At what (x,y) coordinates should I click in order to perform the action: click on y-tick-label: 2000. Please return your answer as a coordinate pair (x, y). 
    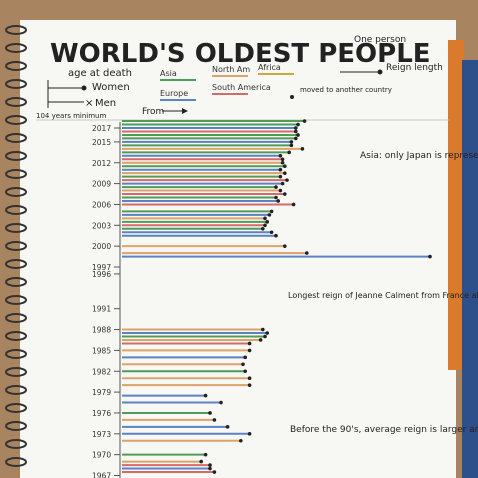
    Looking at the image, I should click on (101, 246).